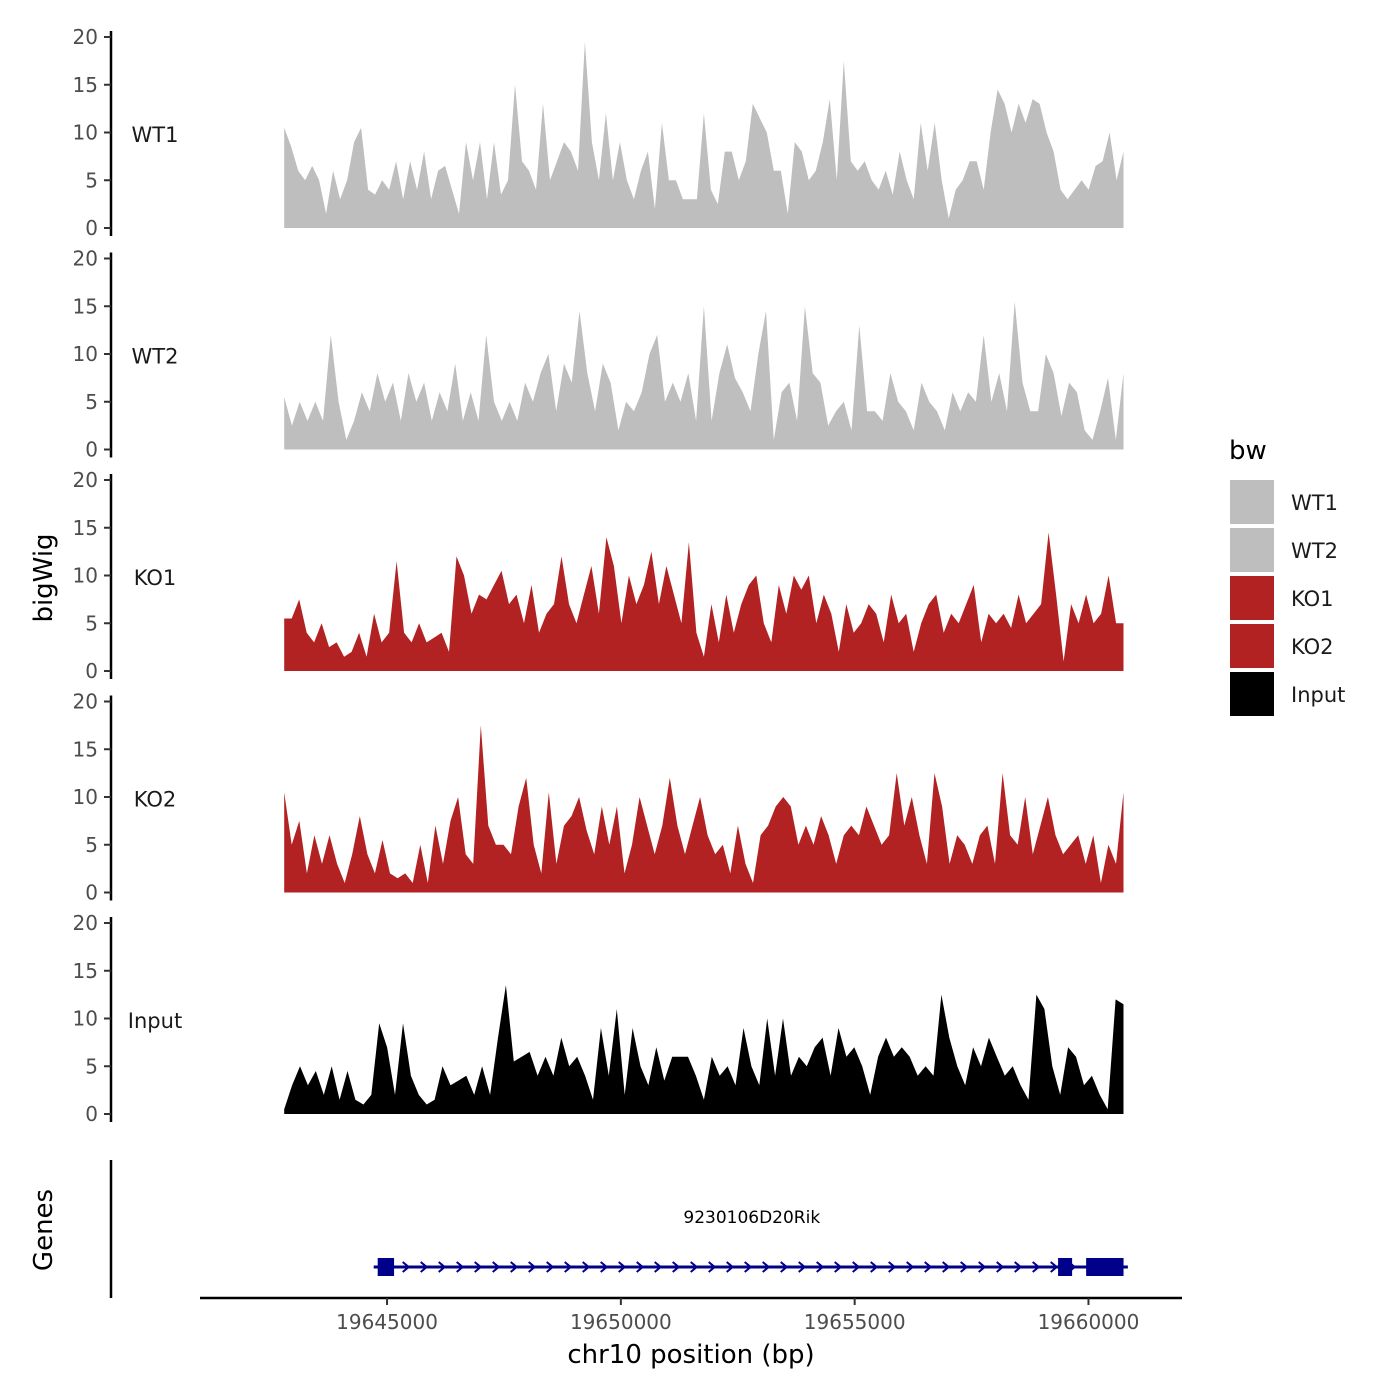 The height and width of the screenshot is (1400, 1400). Describe the element at coordinates (1318, 695) in the screenshot. I see `legend-label-input: Input` at that location.